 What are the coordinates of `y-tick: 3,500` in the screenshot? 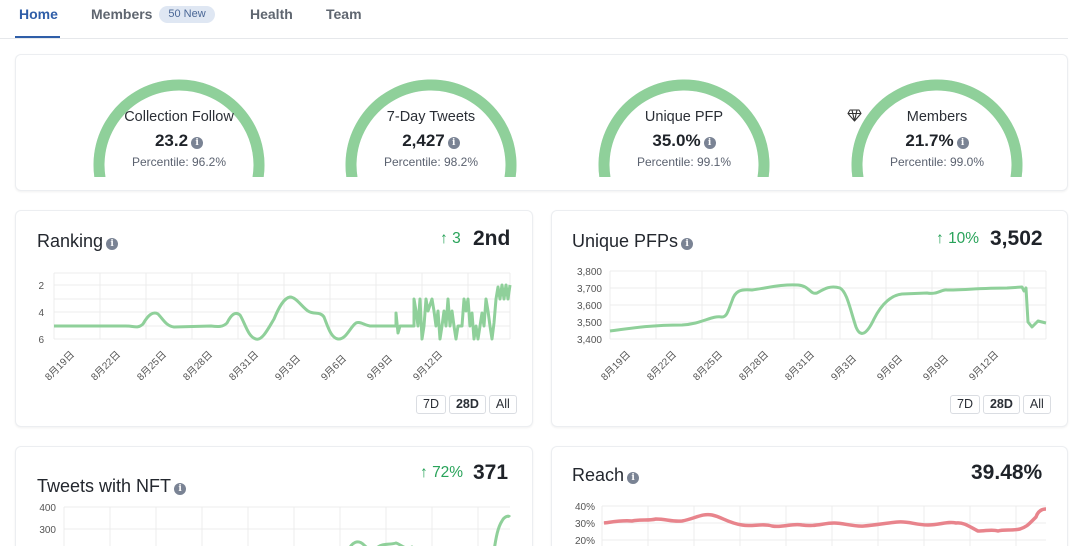 It's located at (589, 323).